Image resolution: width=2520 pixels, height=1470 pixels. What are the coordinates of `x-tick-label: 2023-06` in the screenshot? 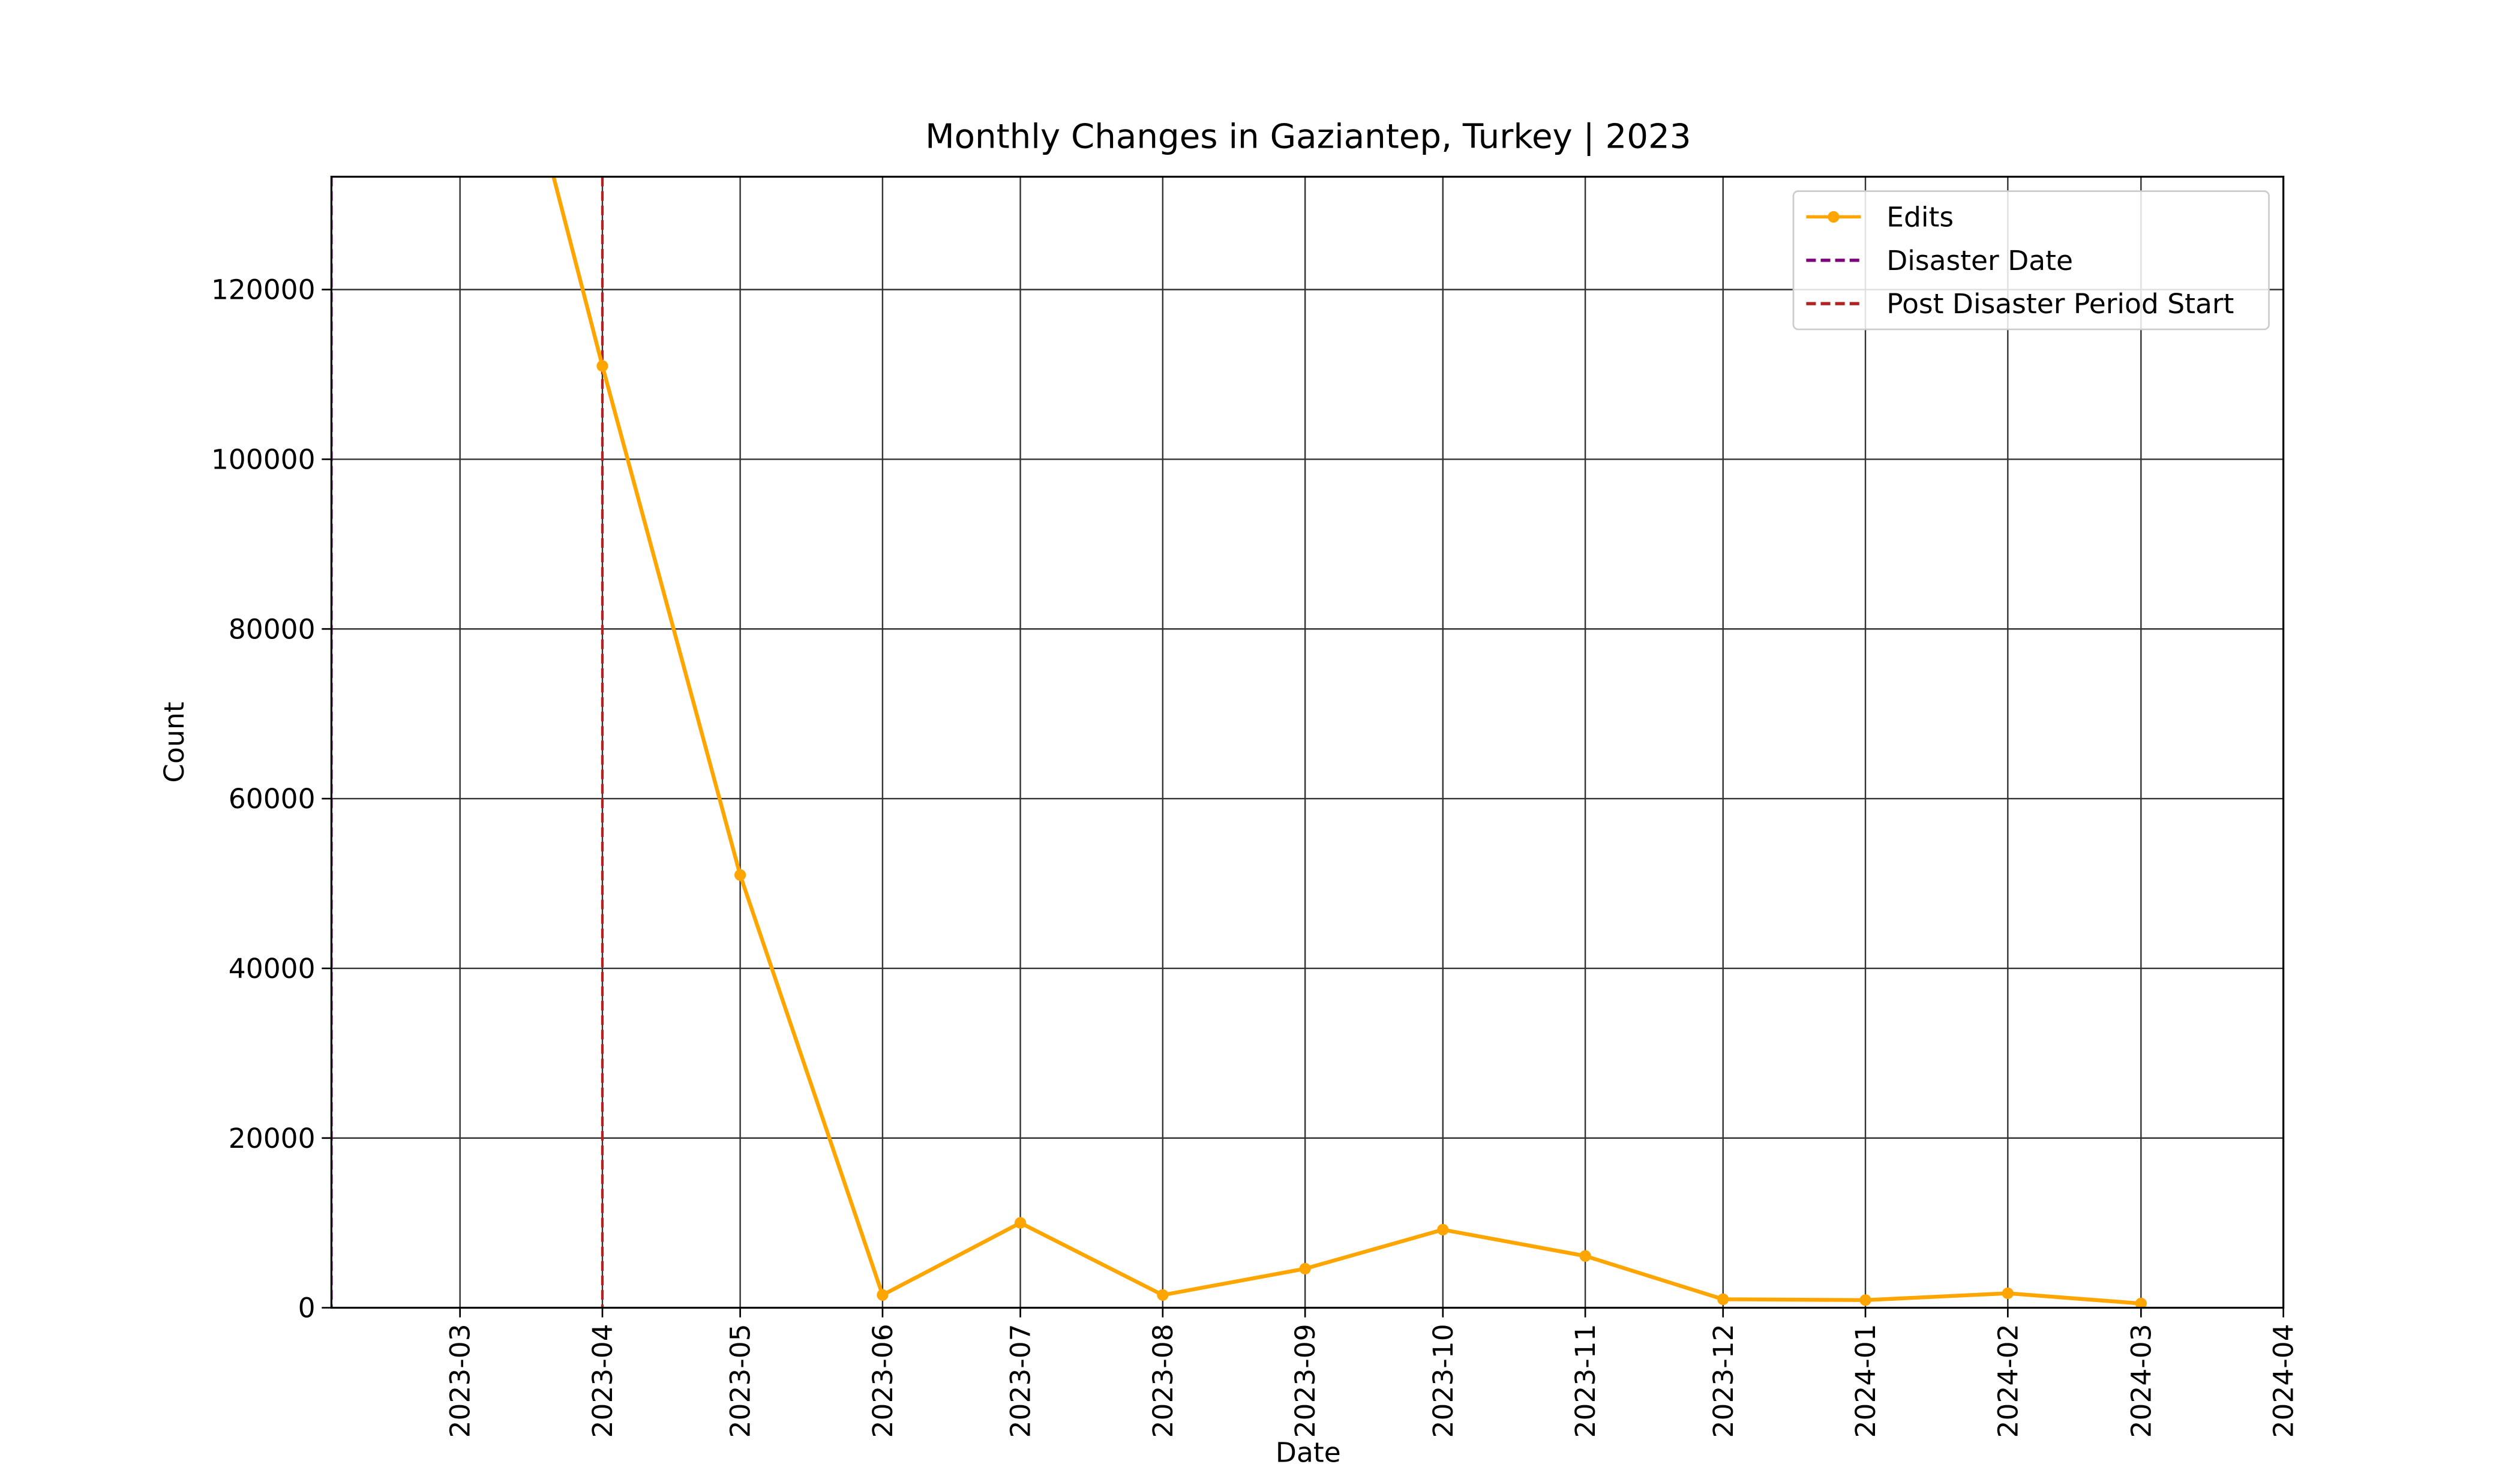 It's located at (883, 1381).